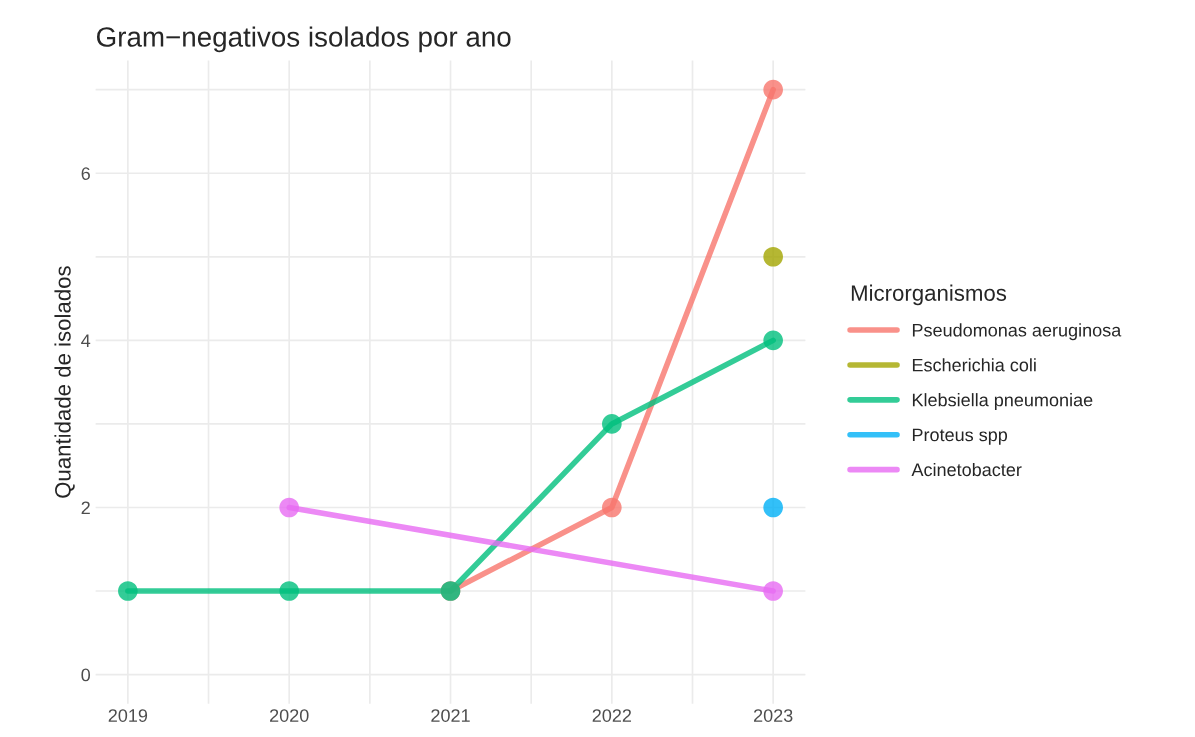 This screenshot has width=1195, height=737. I want to click on y-tick-label: 0, so click(86, 675).